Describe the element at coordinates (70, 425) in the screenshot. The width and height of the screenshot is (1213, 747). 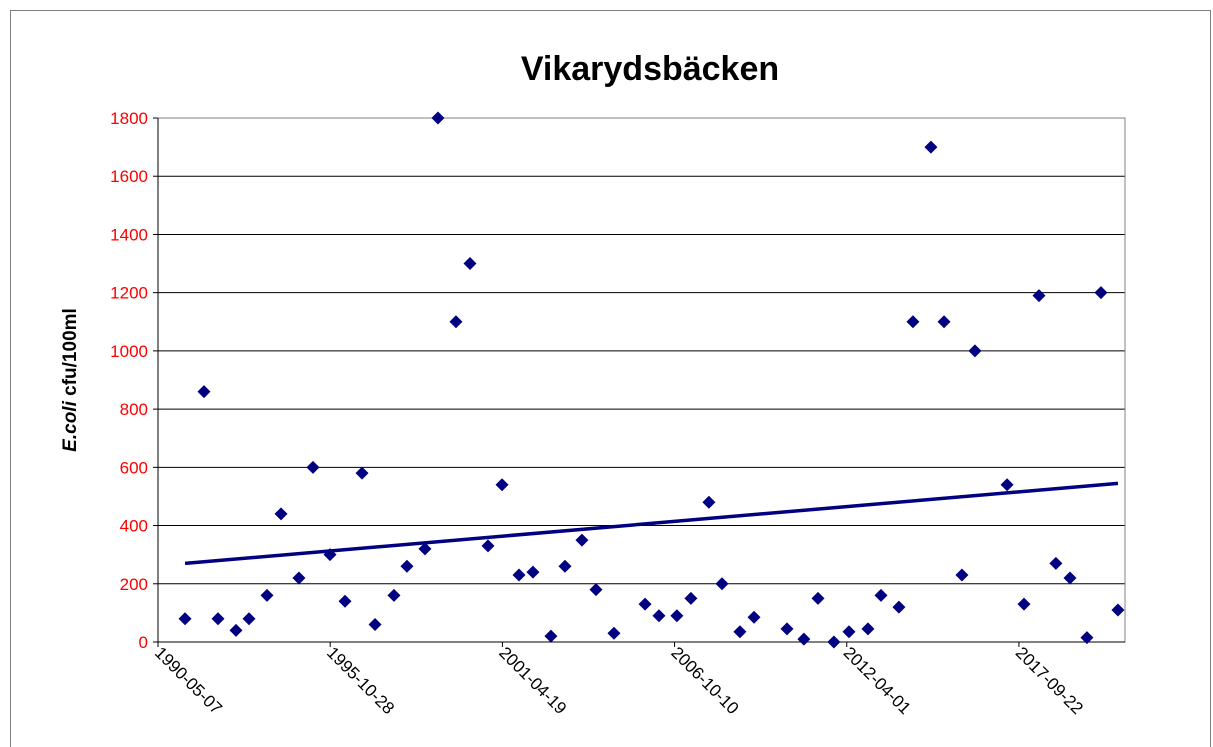
I see `y-axis-label-italic: E.coli` at that location.